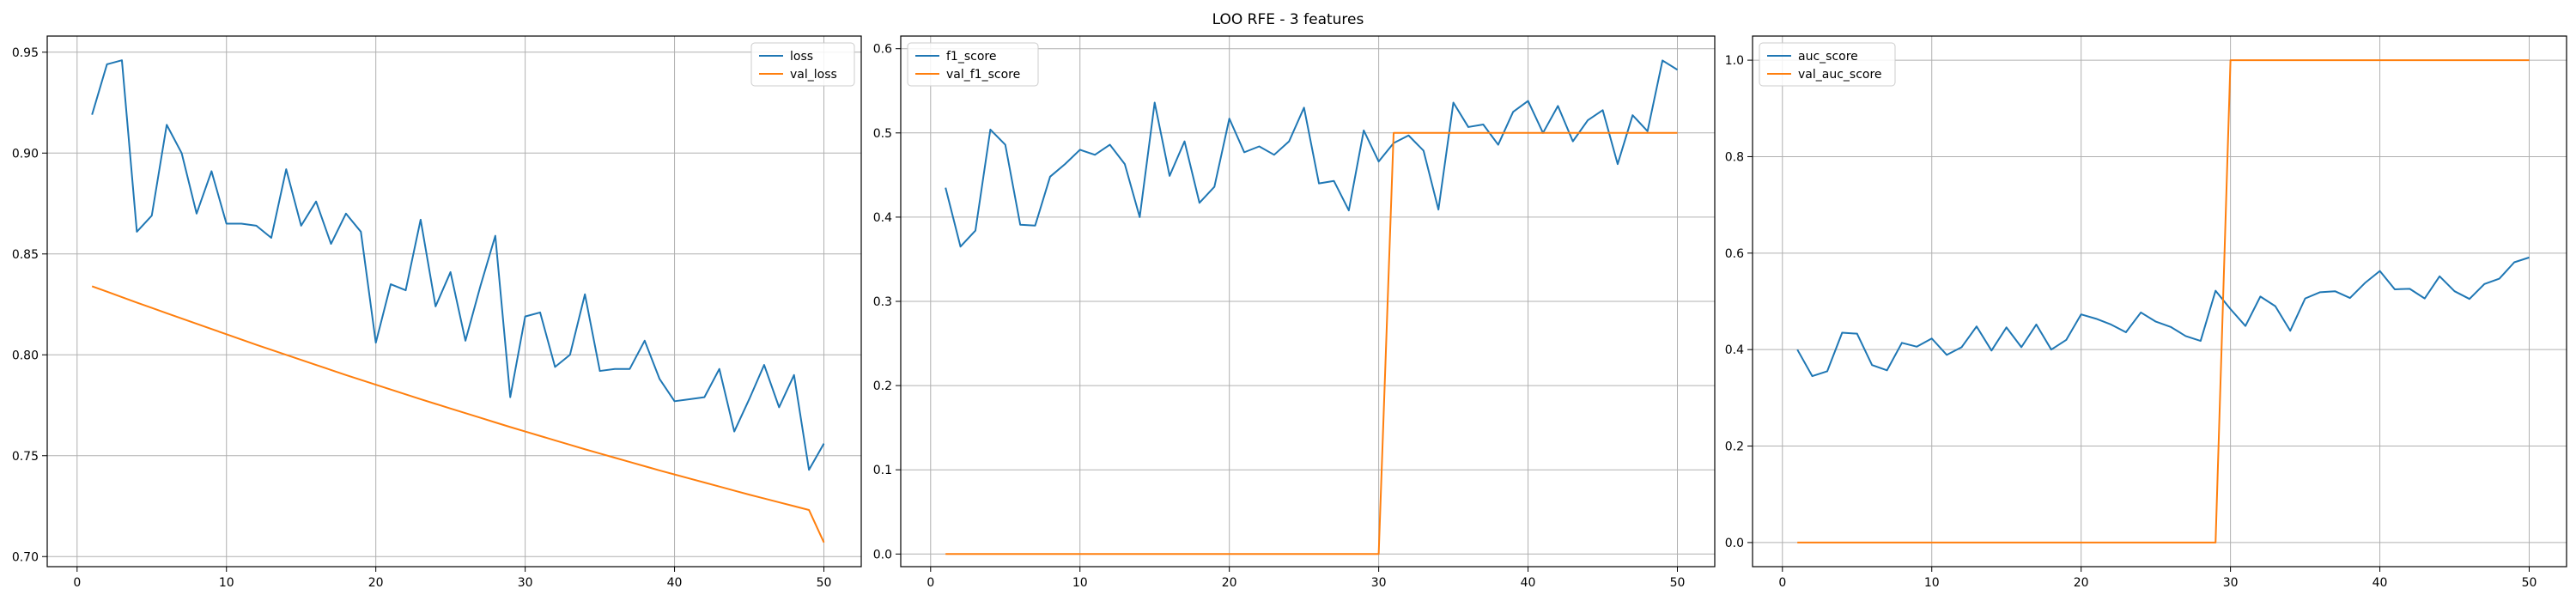 This screenshot has width=2576, height=601. Describe the element at coordinates (25, 53) in the screenshot. I see `y-tick-label: 0.95` at that location.